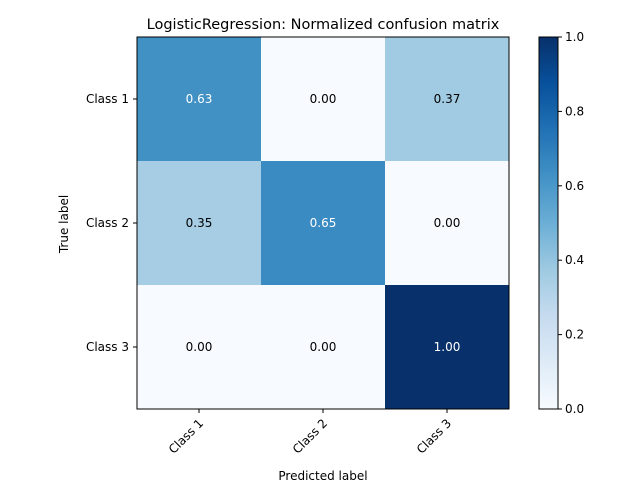 The image size is (640, 480). What do you see at coordinates (64, 224) in the screenshot?
I see `y-axis-label: True label` at bounding box center [64, 224].